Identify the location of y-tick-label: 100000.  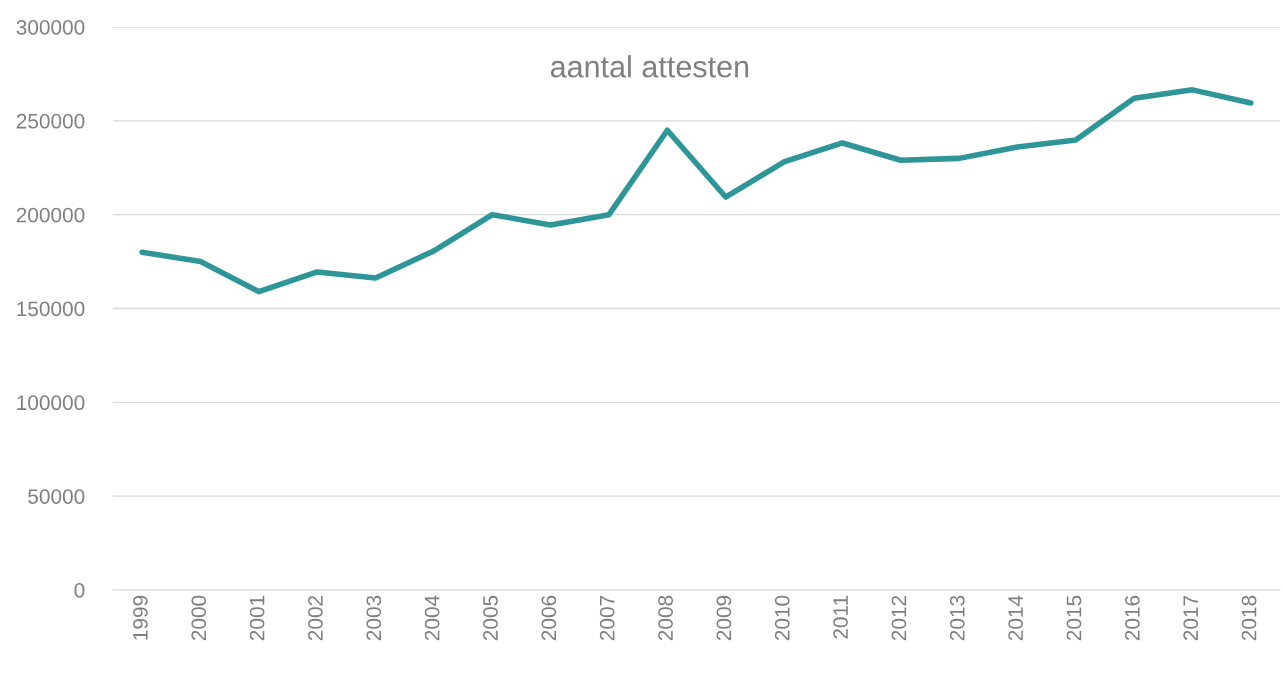
(51, 403).